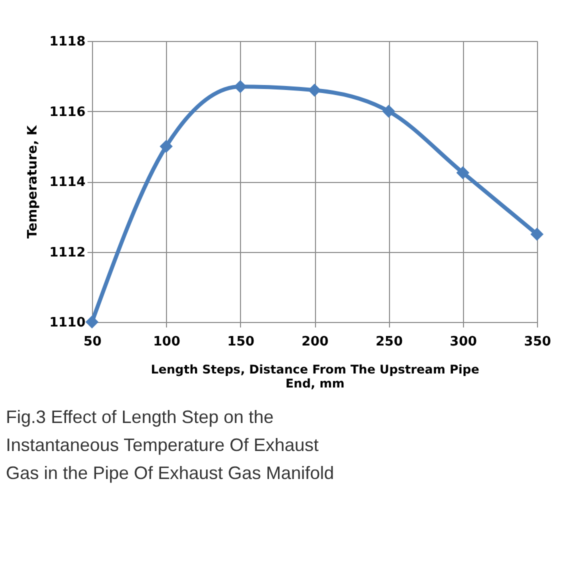  What do you see at coordinates (67, 323) in the screenshot?
I see `y-tick-label: 1110` at bounding box center [67, 323].